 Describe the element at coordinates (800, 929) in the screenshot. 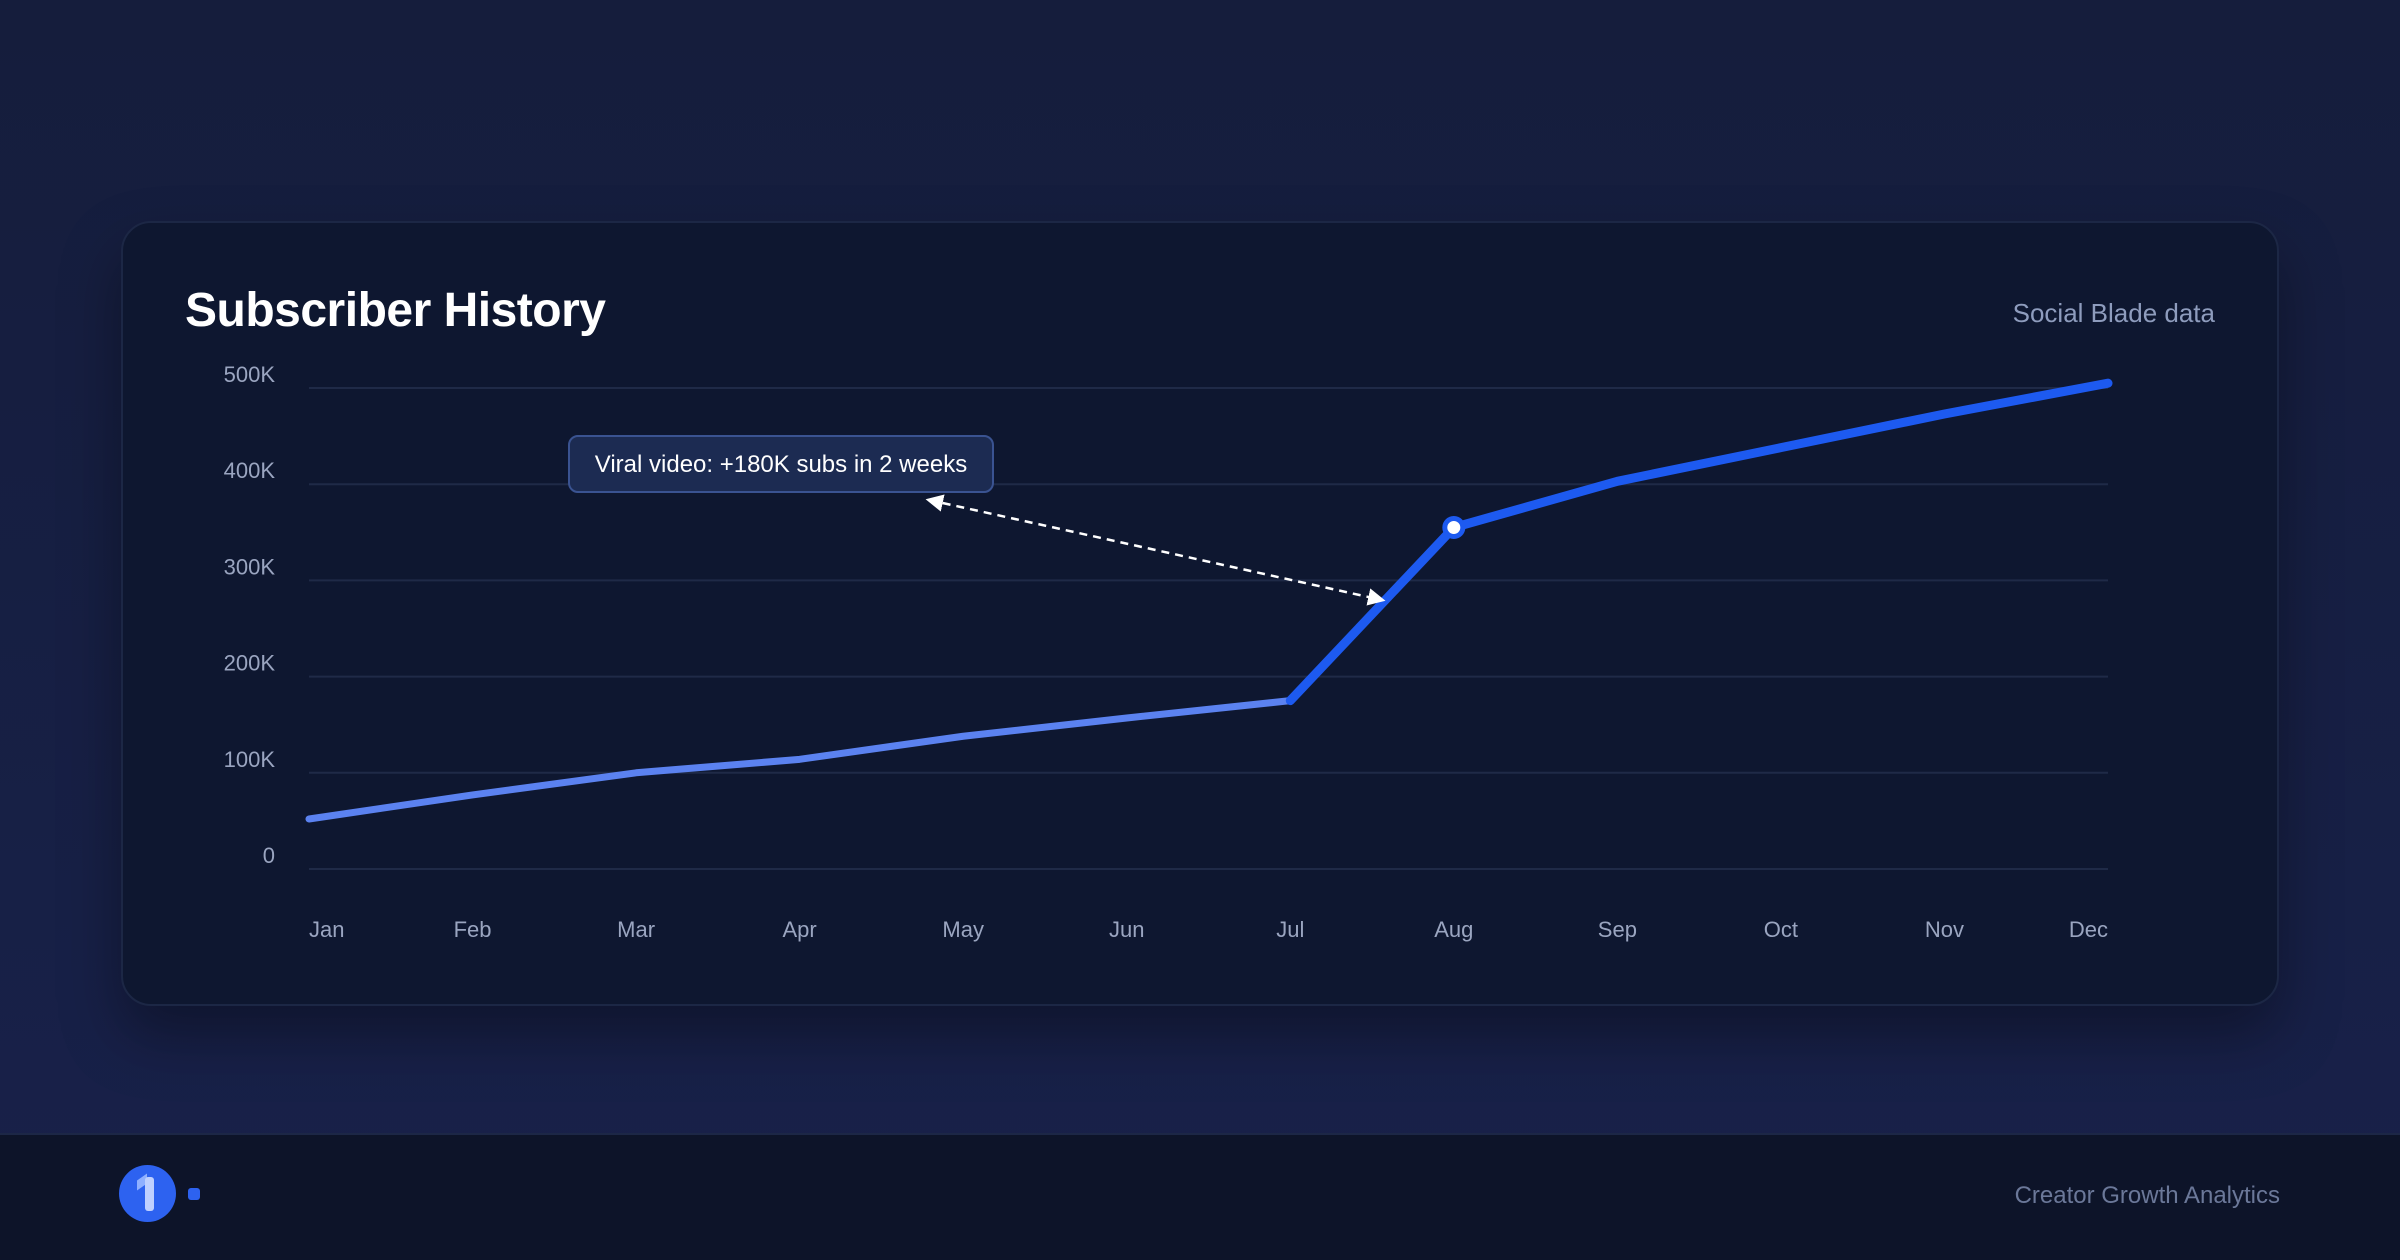

I see `x-tick-label: Apr` at that location.